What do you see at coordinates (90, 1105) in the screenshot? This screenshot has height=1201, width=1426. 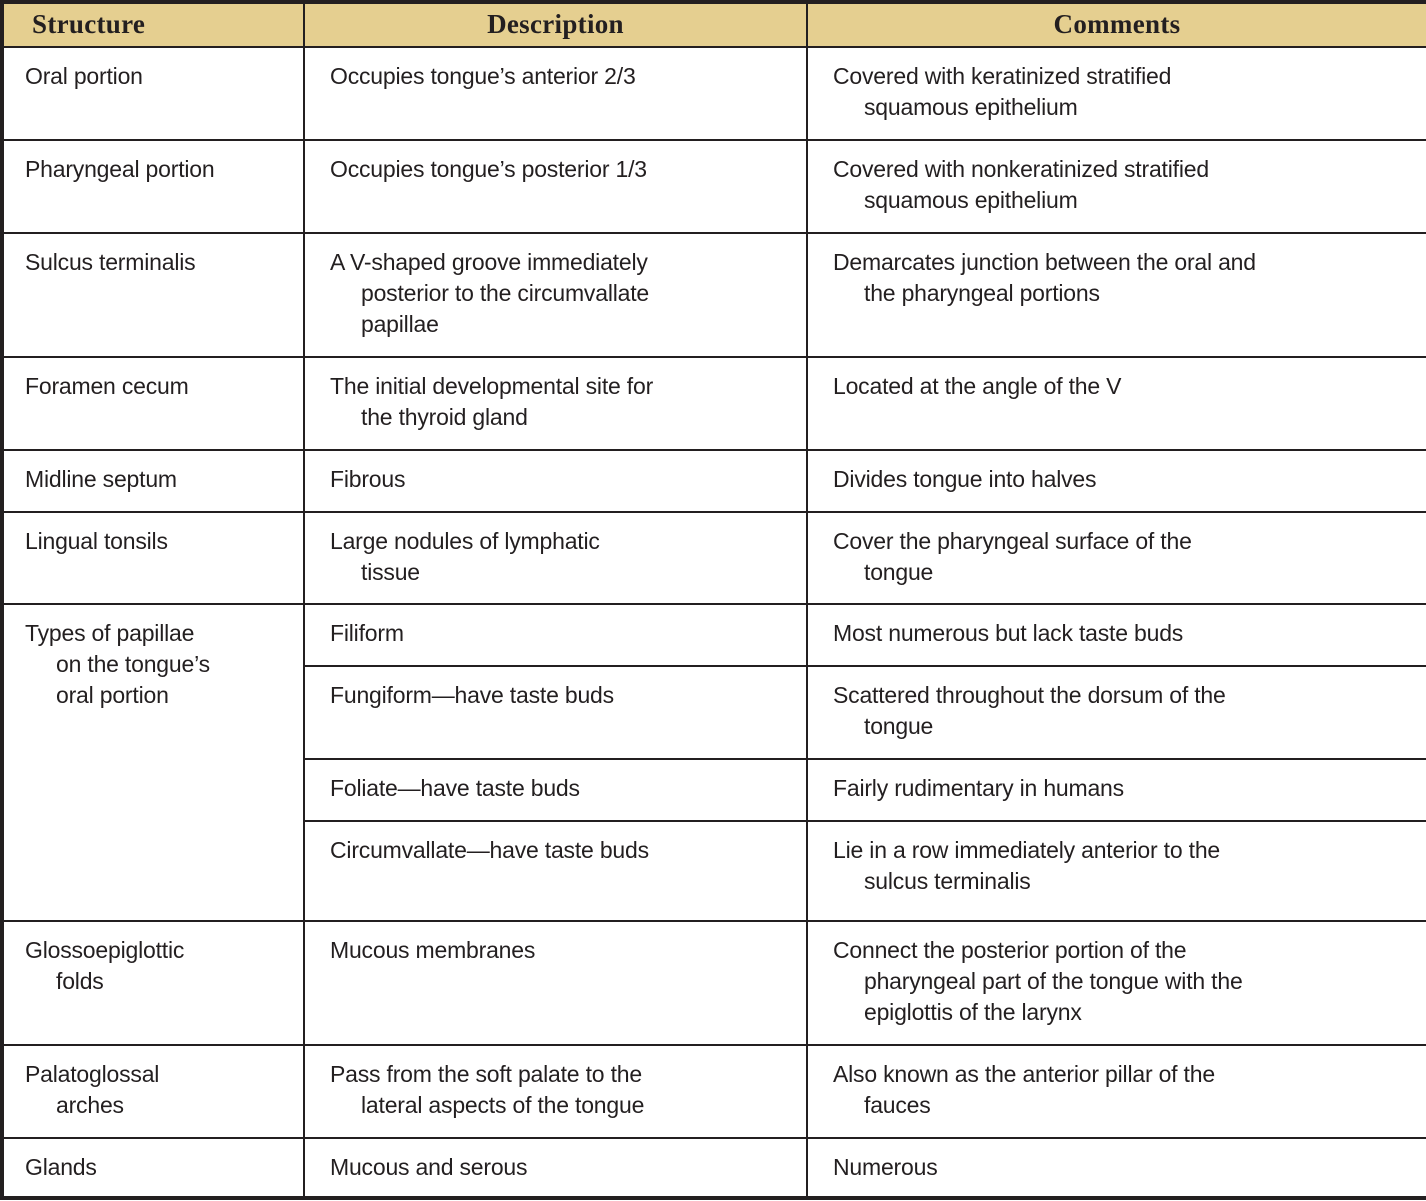 I see `text-line: arches` at bounding box center [90, 1105].